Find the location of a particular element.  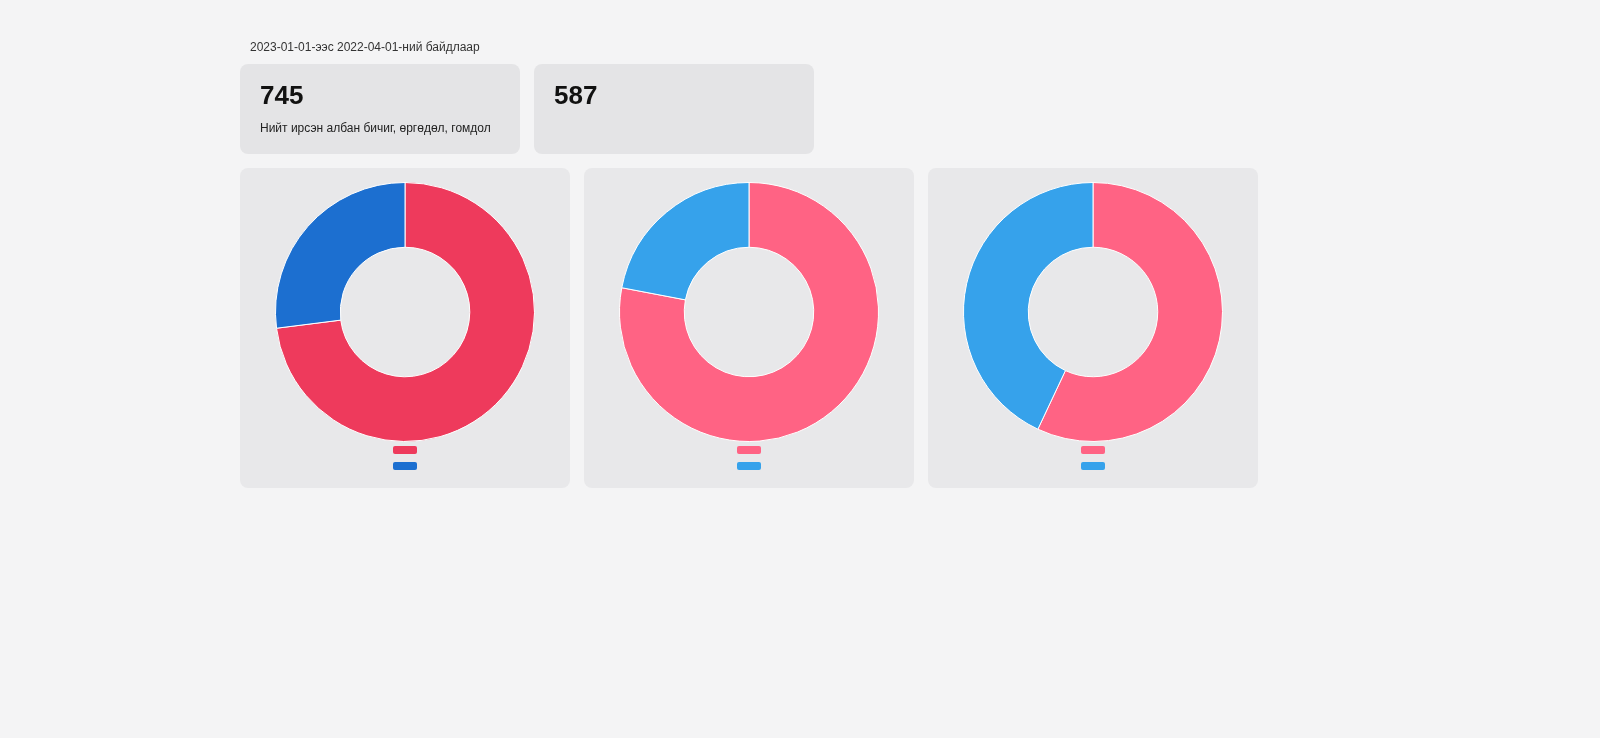

text: Нийт ирсэн албан бичиг, өргөдөл, гомдол is located at coordinates (376, 128).